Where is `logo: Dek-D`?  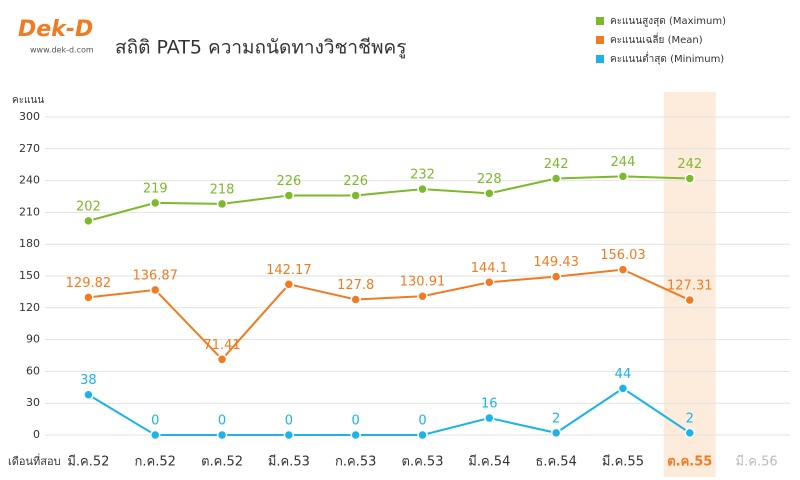 logo: Dek-D is located at coordinates (55, 29).